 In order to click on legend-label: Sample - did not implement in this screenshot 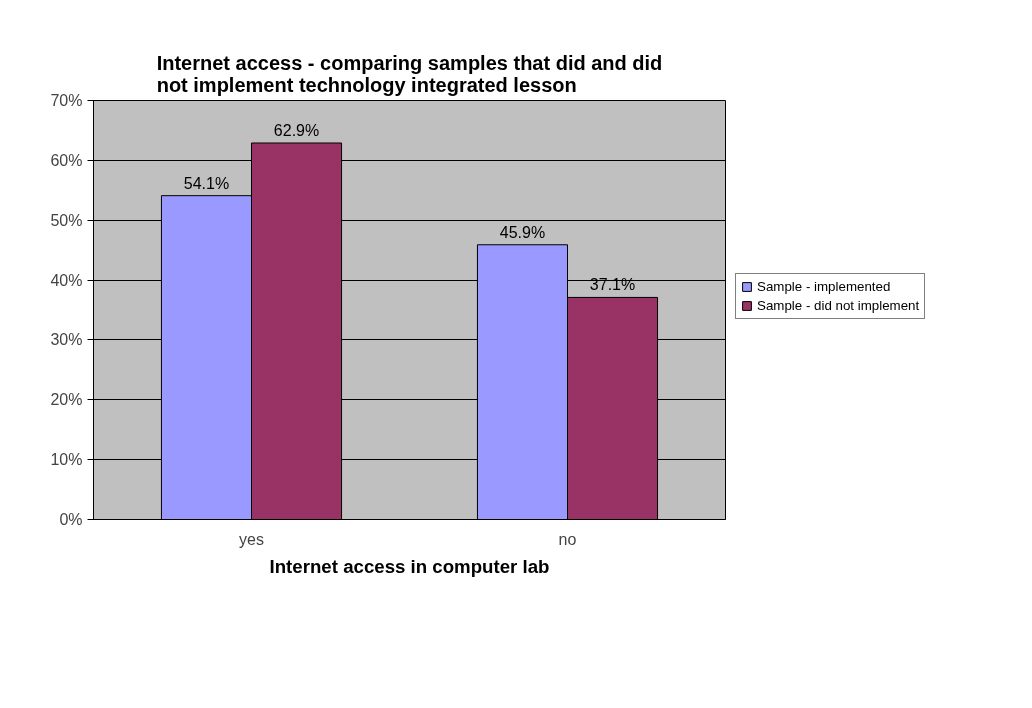, I will do `click(838, 305)`.